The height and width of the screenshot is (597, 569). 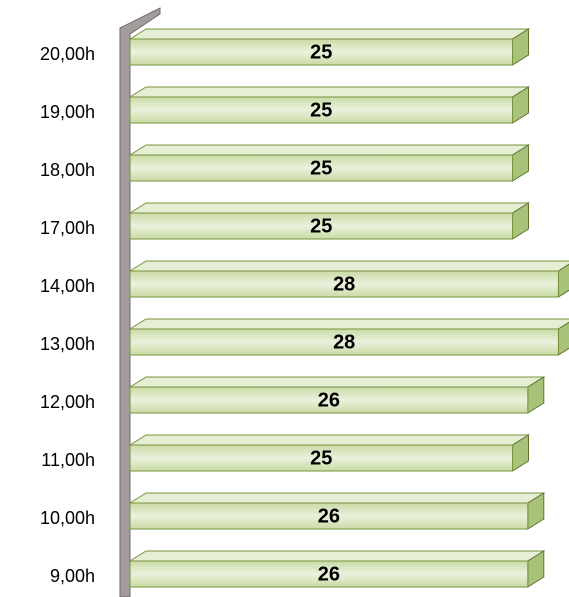 What do you see at coordinates (72, 576) in the screenshot?
I see `y-tick-label: 9,00h` at bounding box center [72, 576].